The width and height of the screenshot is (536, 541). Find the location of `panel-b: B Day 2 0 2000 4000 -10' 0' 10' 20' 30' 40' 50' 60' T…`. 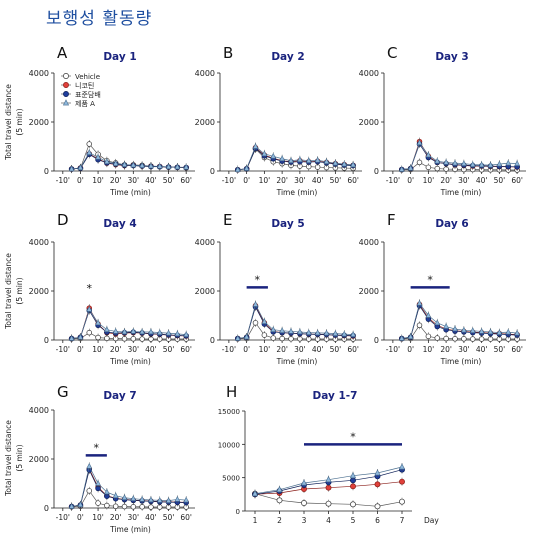

panel-b: B Day 2 0 2000 4000 -10' 0' 10' 20' 30' 40' 50' 60' T… is located at coordinates (278, 120).